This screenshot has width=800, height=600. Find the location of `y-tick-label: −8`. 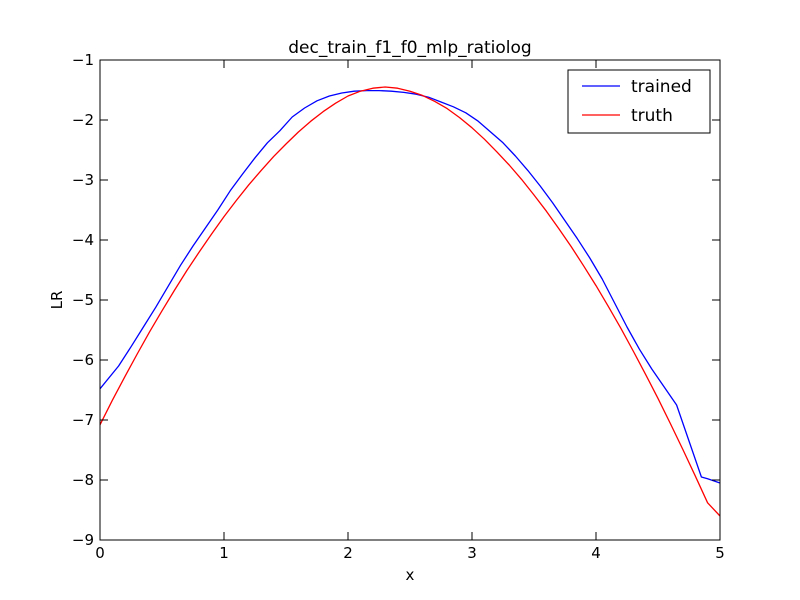

y-tick-label: −8 is located at coordinates (83, 480).